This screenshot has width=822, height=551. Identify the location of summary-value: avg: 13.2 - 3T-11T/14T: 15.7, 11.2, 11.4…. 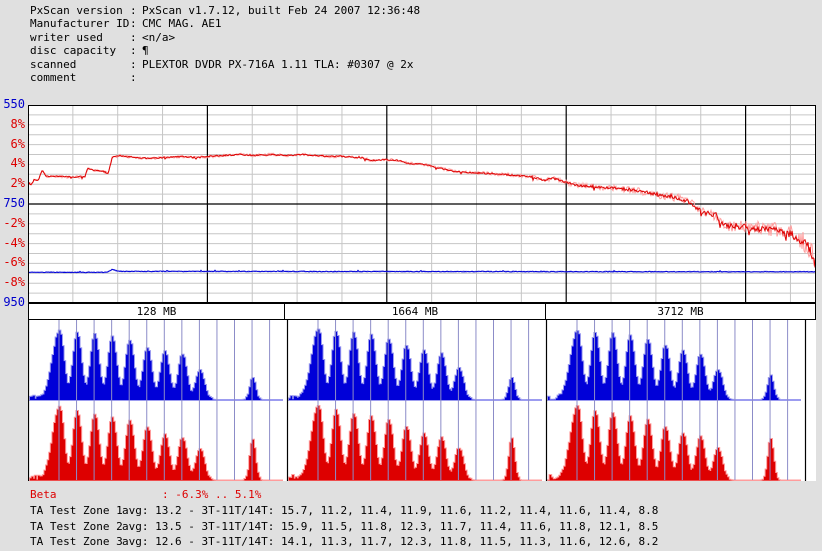
(390, 510).